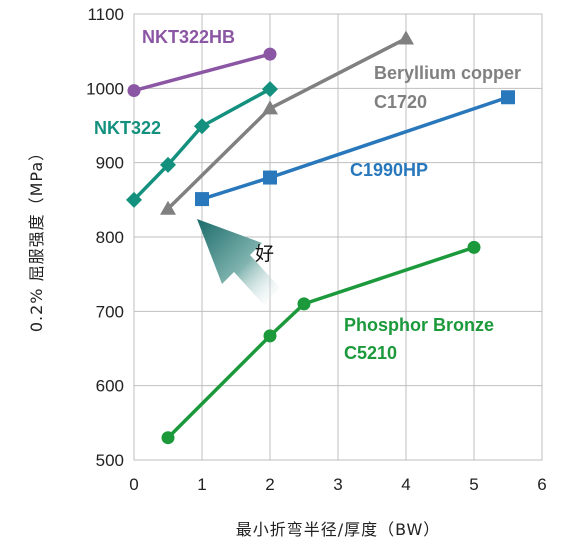  I want to click on better-annotation-label: 好, so click(264, 254).